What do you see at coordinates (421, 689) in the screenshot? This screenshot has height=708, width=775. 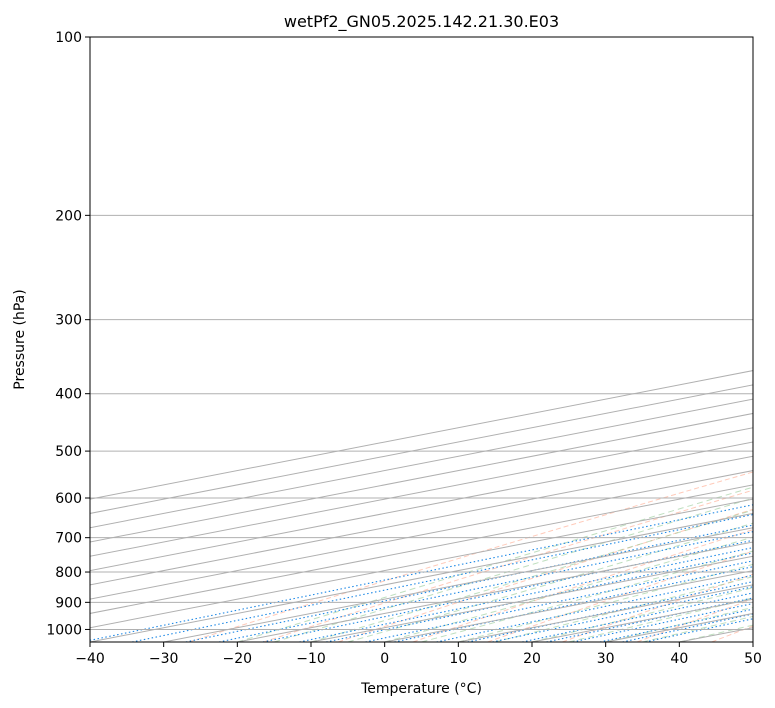 I see `x-axis-label: Temperature (°C)` at bounding box center [421, 689].